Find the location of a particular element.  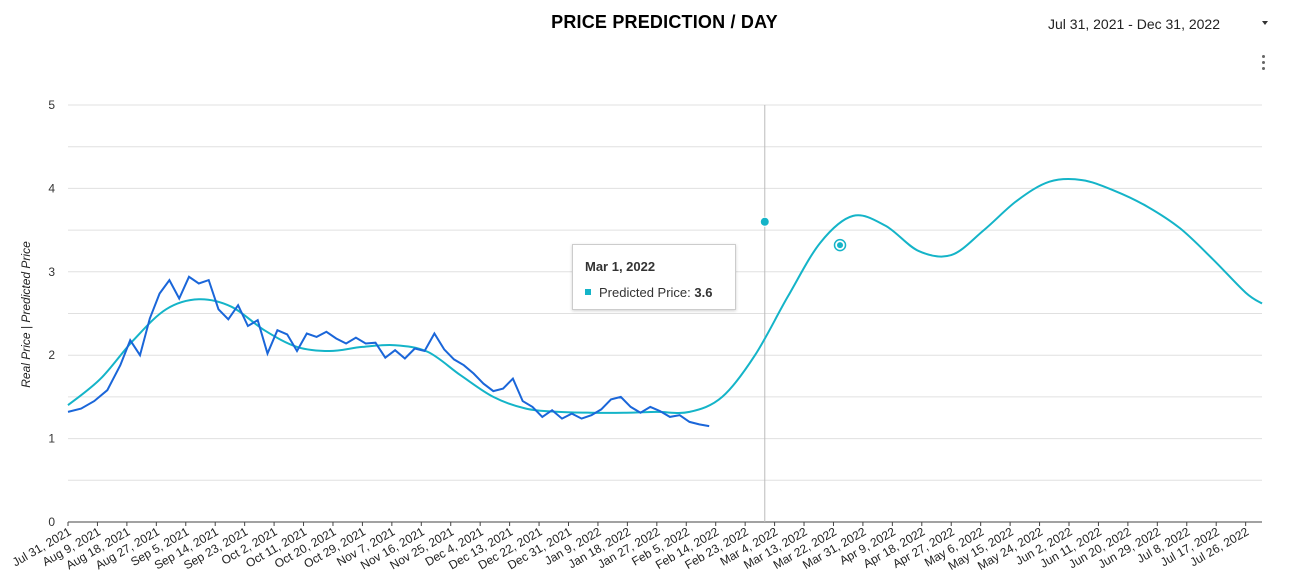

tooltip-row: Predicted Price: 3.6 is located at coordinates (648, 292).